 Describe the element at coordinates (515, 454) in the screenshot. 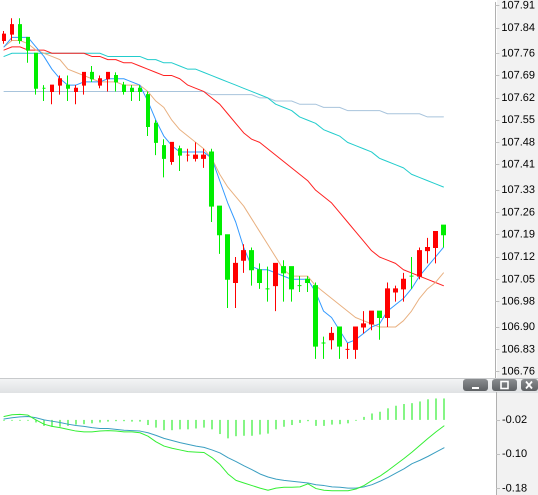

I see `y-tick-label: -0.10` at that location.